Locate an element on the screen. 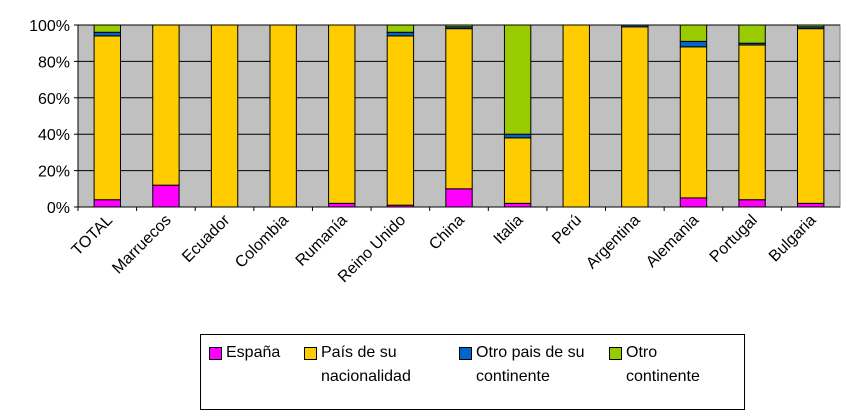 The image size is (855, 412). legend-item: España is located at coordinates (252, 372).